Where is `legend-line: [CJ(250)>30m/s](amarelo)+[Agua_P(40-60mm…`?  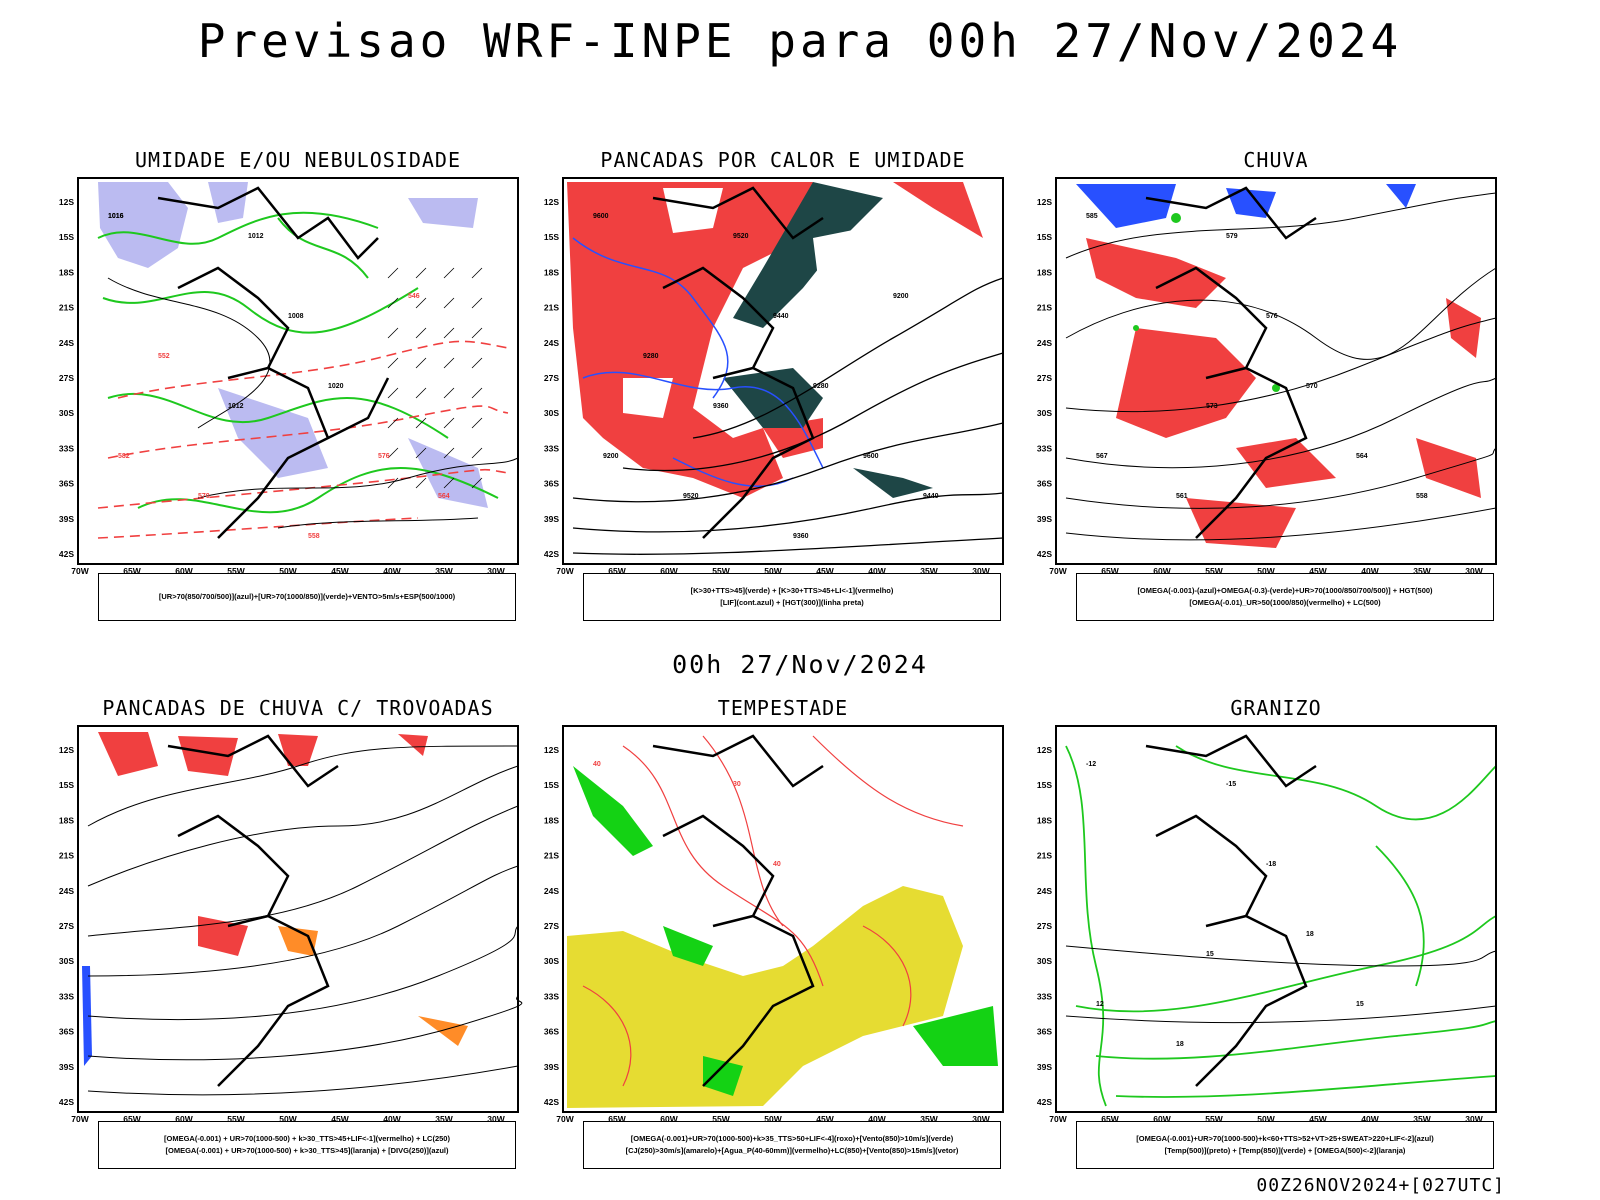
legend-line: [CJ(250)>30m/s](amarelo)+[Agua_P(40-60mm… is located at coordinates (792, 1150).